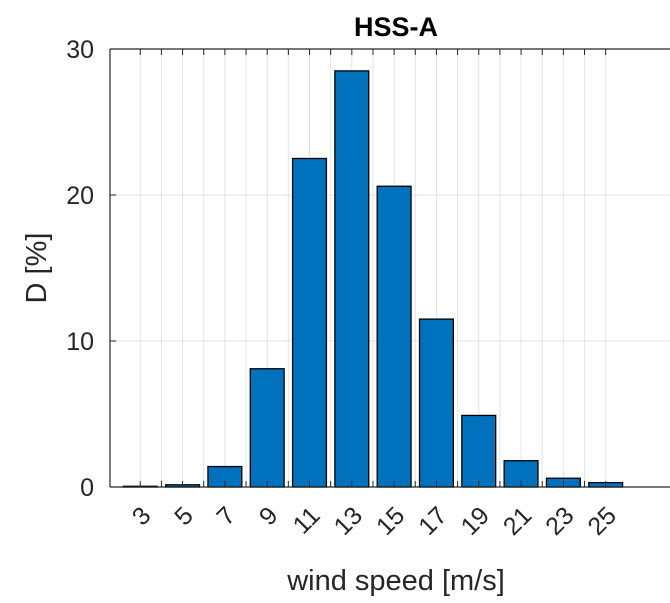 This screenshot has height=603, width=670. Describe the element at coordinates (80, 342) in the screenshot. I see `y-tick-label: 10` at that location.